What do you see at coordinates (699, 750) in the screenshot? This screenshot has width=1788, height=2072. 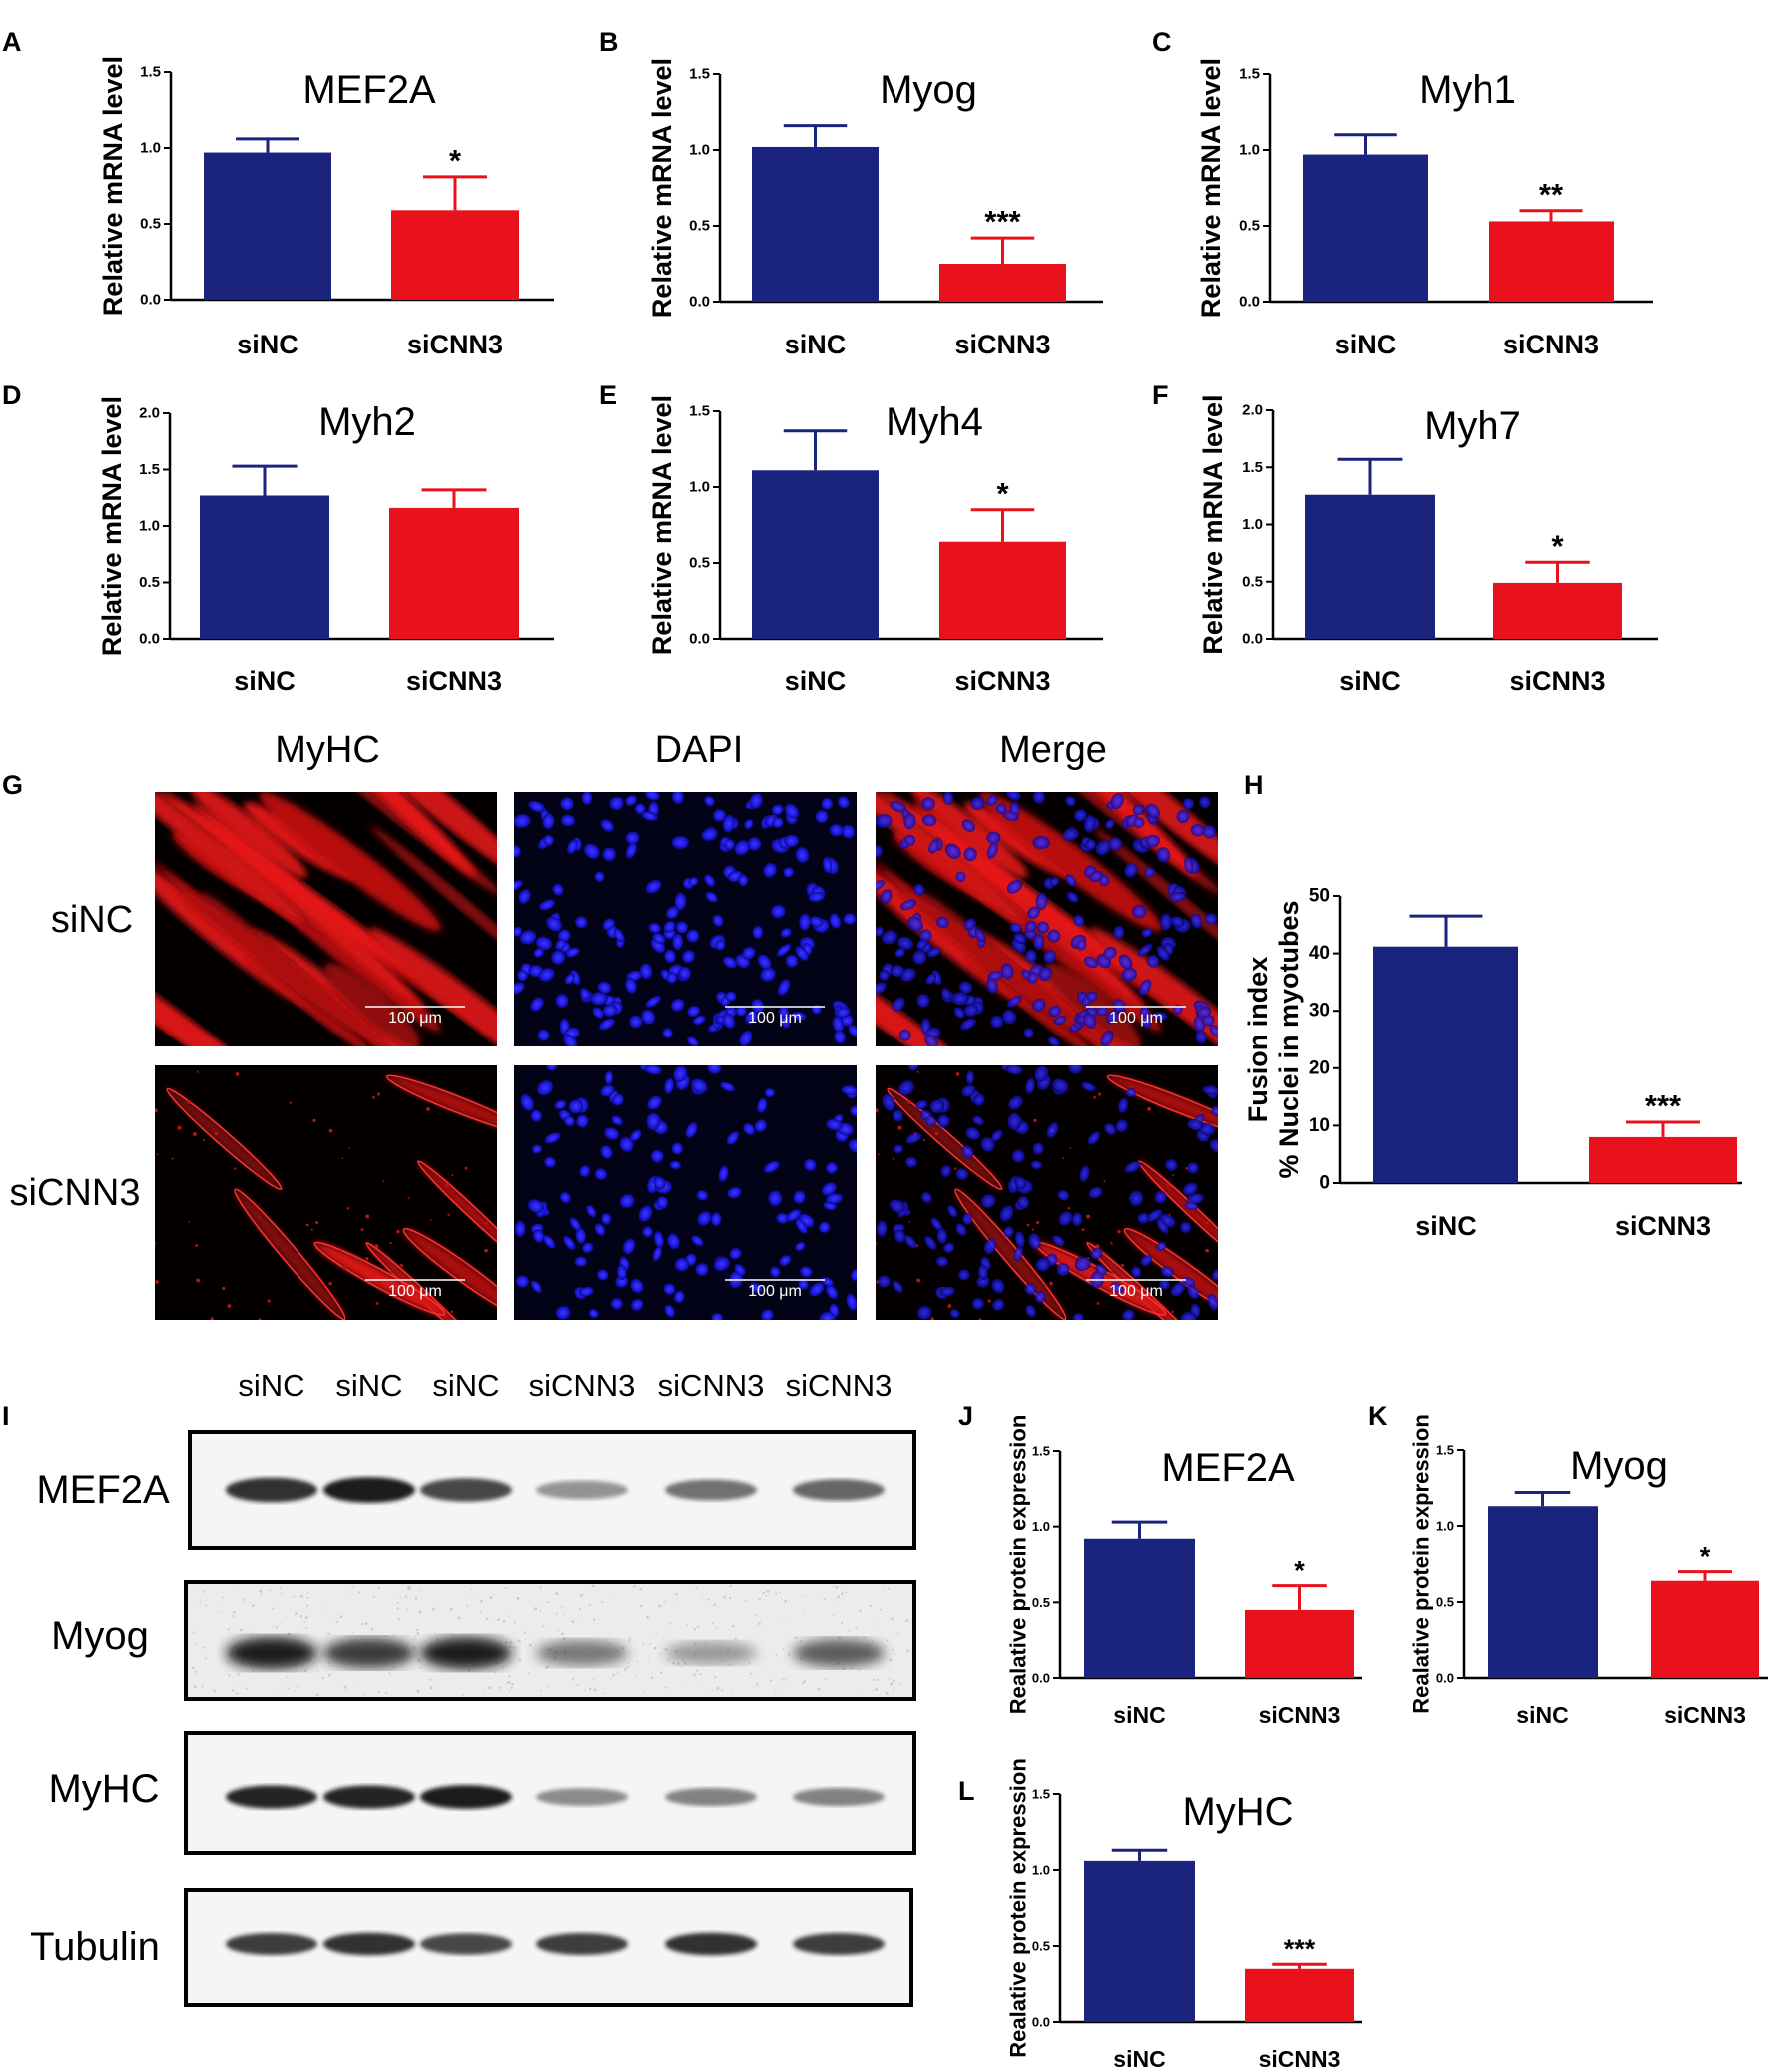 I see `micro-column-title: DAPI` at bounding box center [699, 750].